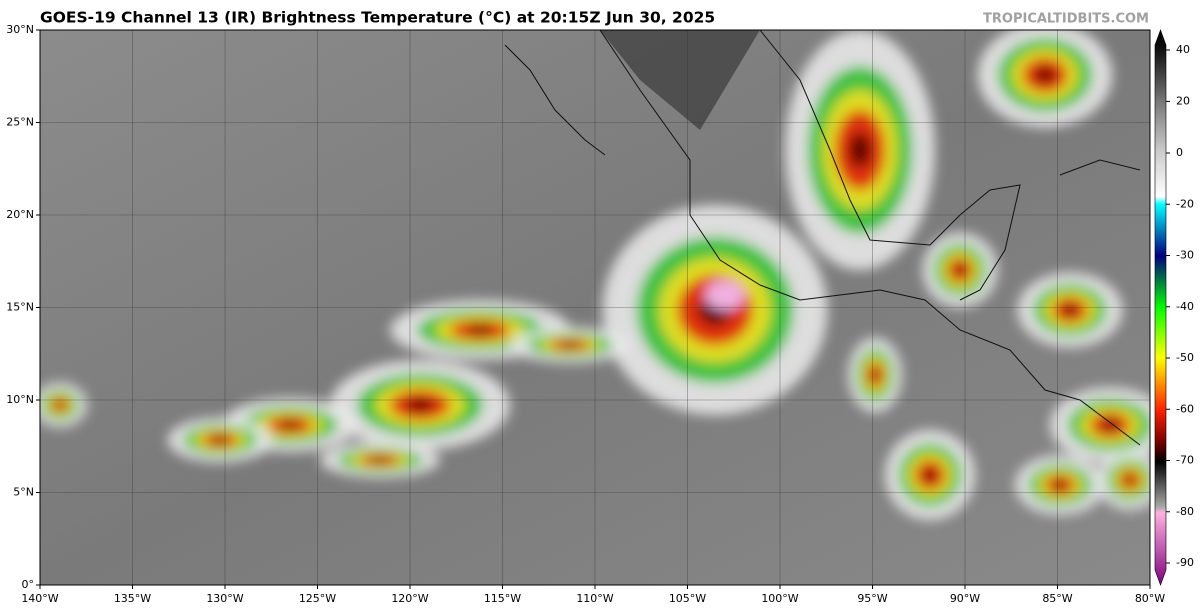 This screenshot has height=608, width=1200. Describe the element at coordinates (20, 399) in the screenshot. I see `lat-label: 10°N` at that location.